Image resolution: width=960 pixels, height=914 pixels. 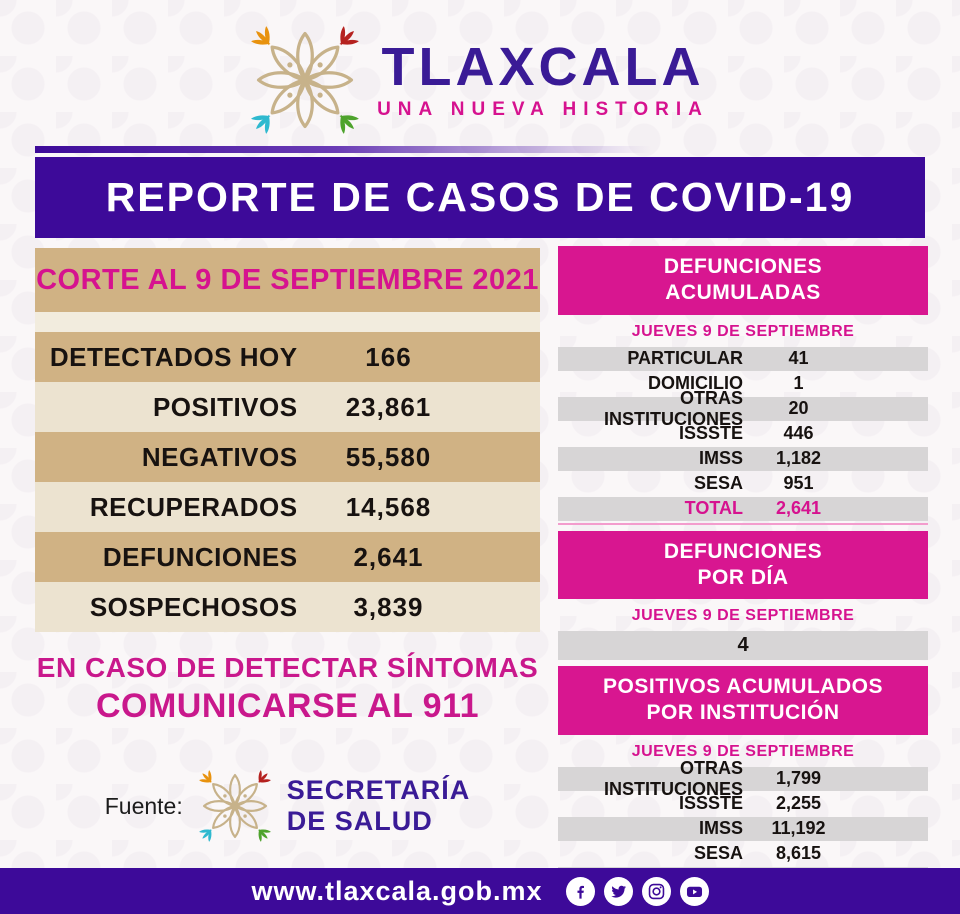 I want to click on row-value: 1, so click(x=798, y=383).